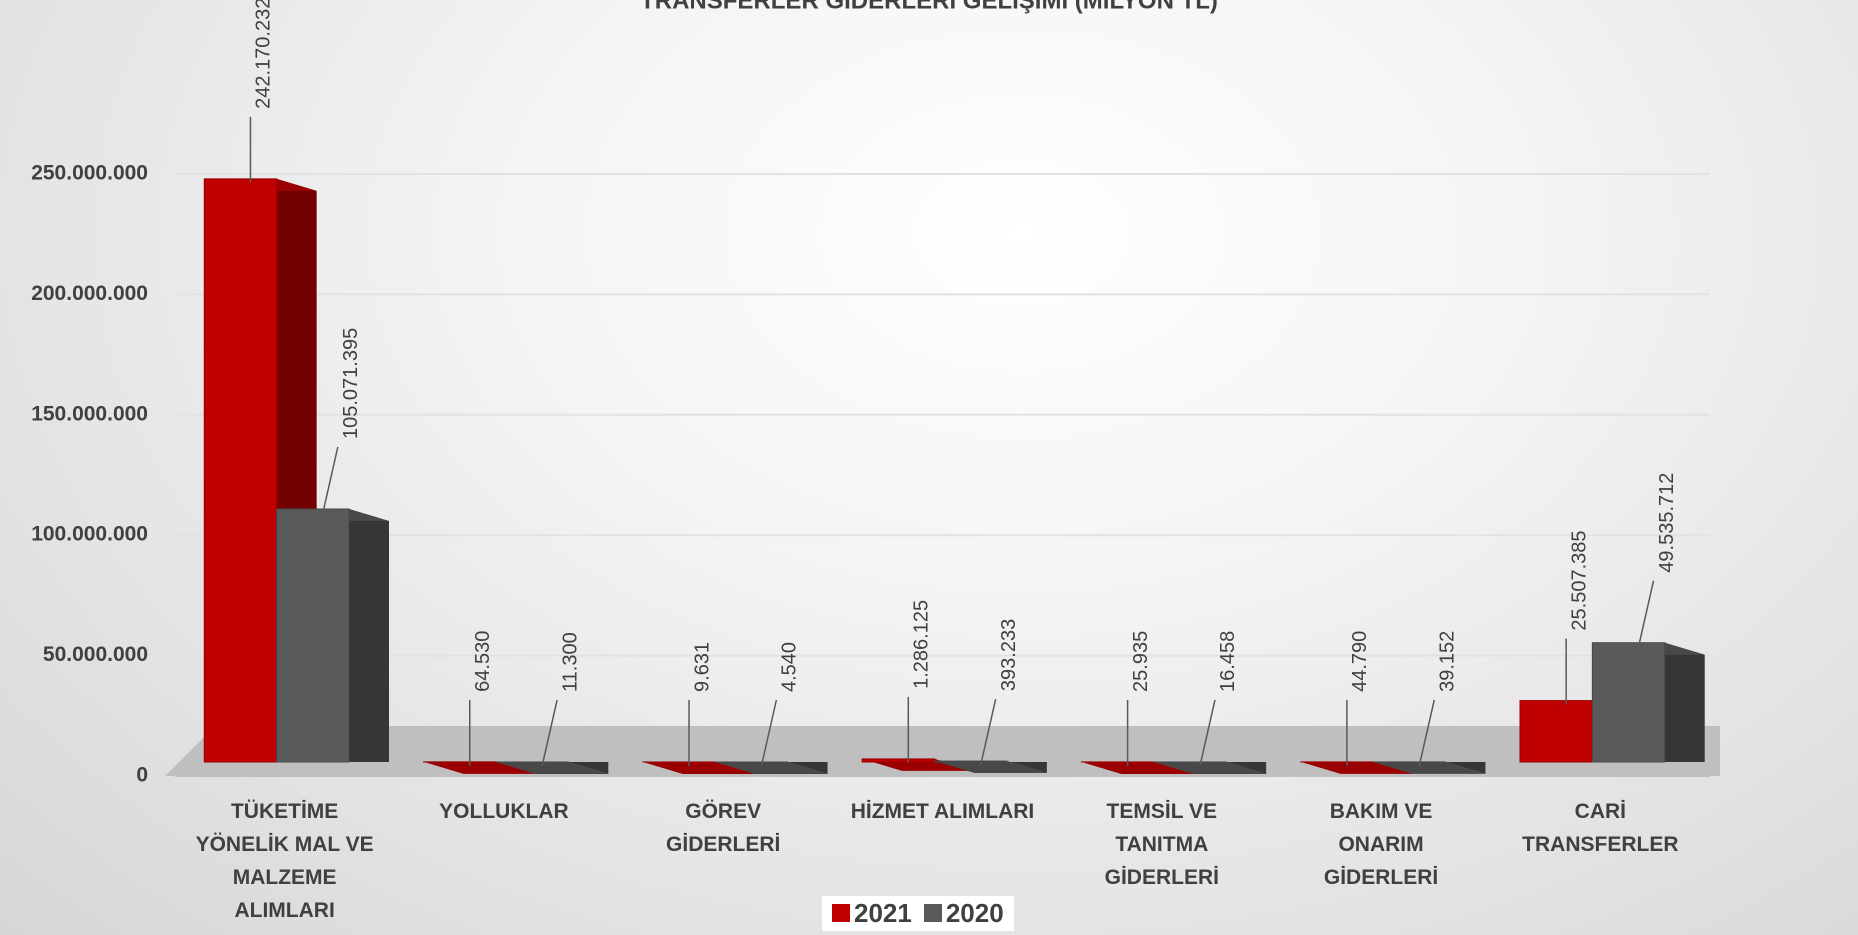  What do you see at coordinates (89, 173) in the screenshot?
I see `y-tick-label: 250.000.000` at bounding box center [89, 173].